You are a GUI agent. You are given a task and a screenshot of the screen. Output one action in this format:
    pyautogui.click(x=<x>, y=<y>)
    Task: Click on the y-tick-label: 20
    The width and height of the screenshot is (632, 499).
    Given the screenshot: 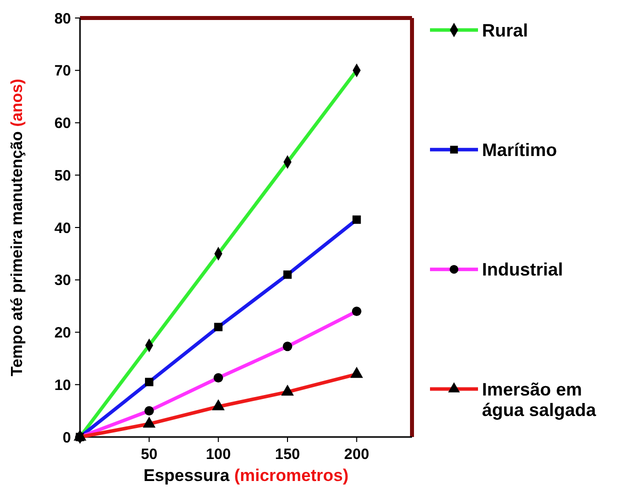 What is the action you would take?
    pyautogui.click(x=62, y=333)
    